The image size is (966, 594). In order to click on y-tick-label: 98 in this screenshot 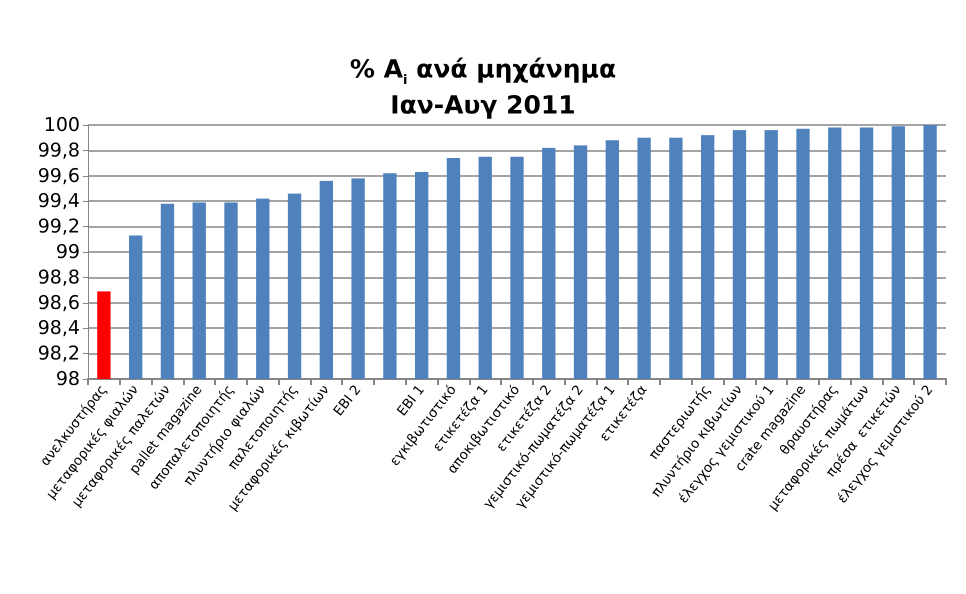, I will do `click(68, 379)`.